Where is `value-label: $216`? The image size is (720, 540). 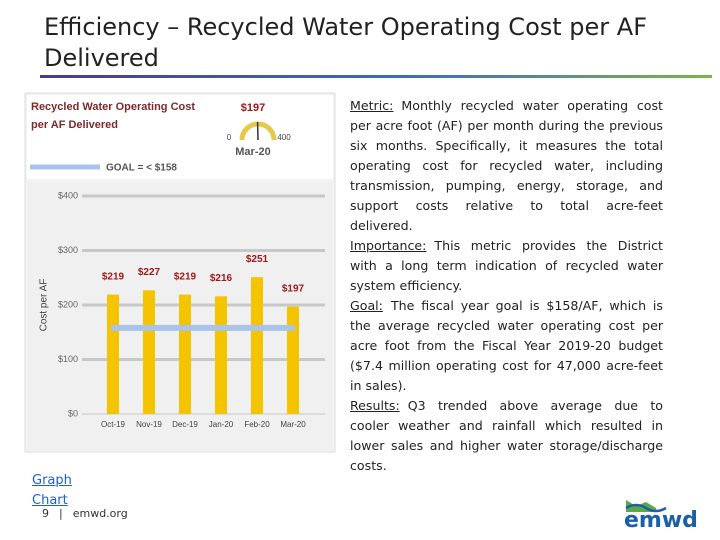 value-label: $216 is located at coordinates (221, 278).